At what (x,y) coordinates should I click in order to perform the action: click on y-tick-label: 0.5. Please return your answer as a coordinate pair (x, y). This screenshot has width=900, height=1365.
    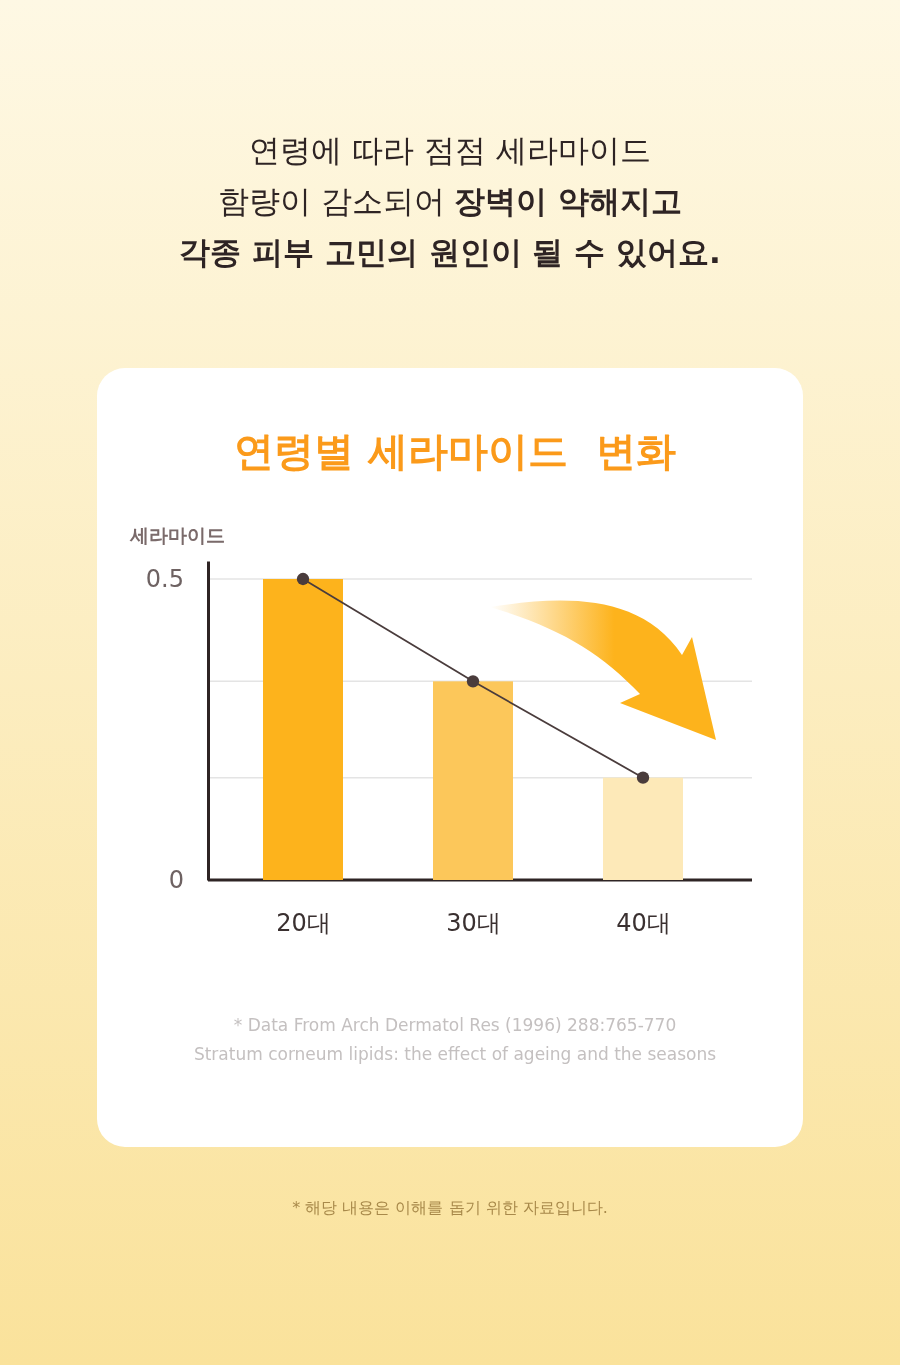
    Looking at the image, I should click on (164, 579).